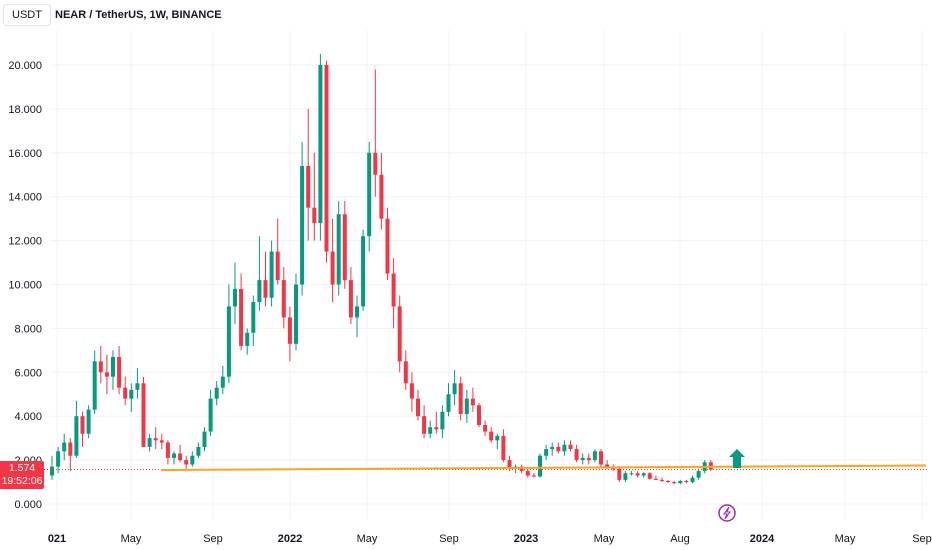  What do you see at coordinates (25, 110) in the screenshot?
I see `y-tick-label: 18.000` at bounding box center [25, 110].